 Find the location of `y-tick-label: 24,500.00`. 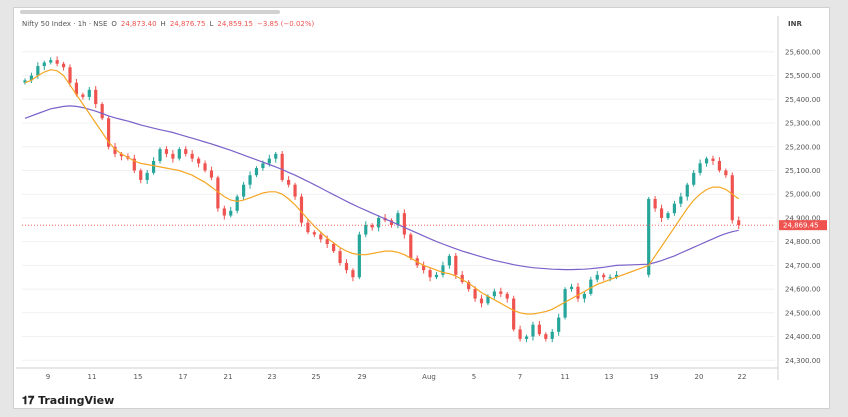

y-tick-label: 24,500.00 is located at coordinates (803, 313).